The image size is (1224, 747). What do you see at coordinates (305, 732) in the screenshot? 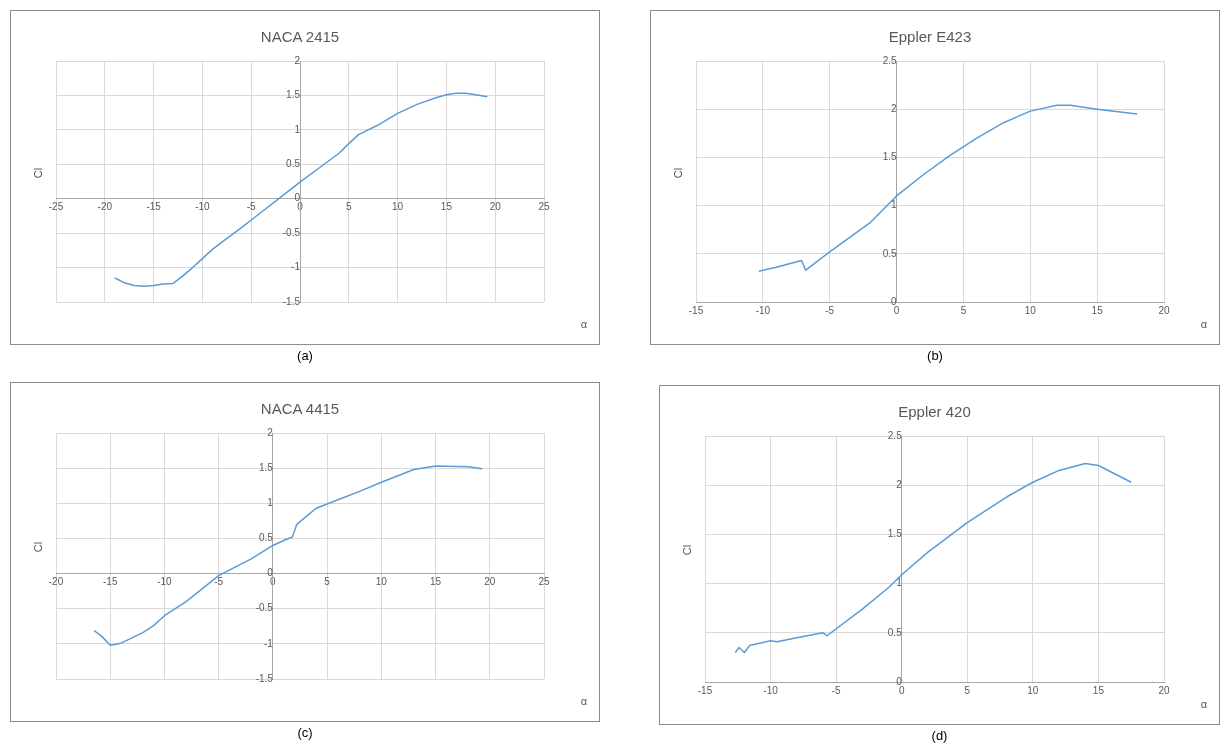
I see `text: (c)` at bounding box center [305, 732].